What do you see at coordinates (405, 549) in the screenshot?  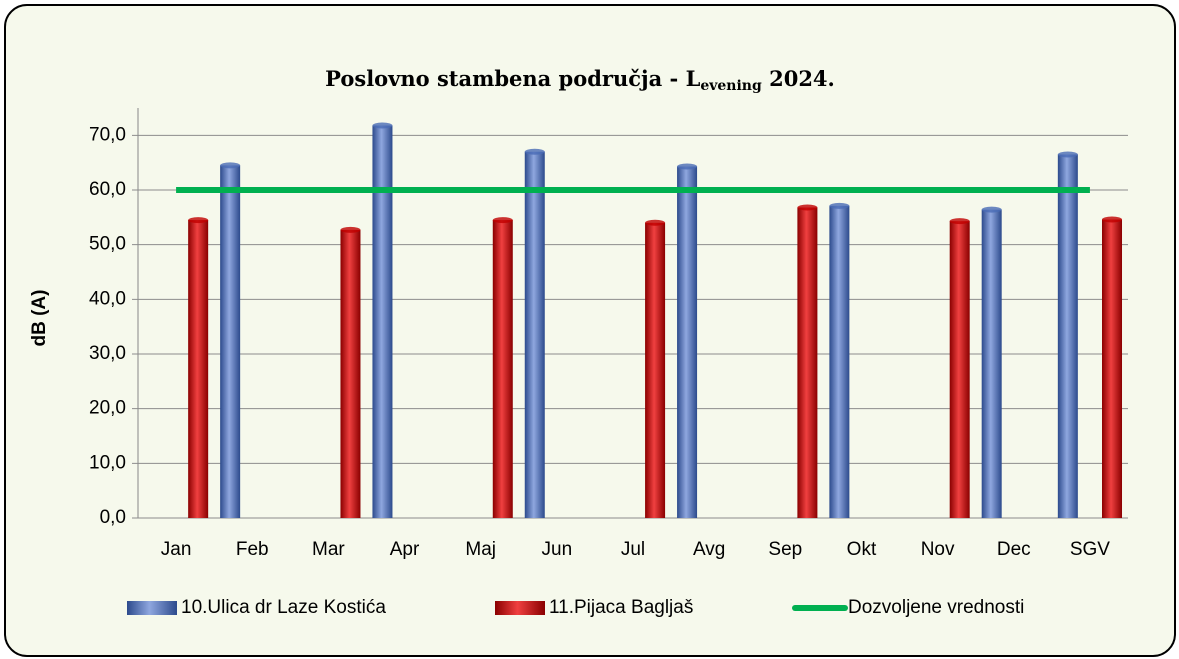 I see `x-tick-label: Apr` at bounding box center [405, 549].